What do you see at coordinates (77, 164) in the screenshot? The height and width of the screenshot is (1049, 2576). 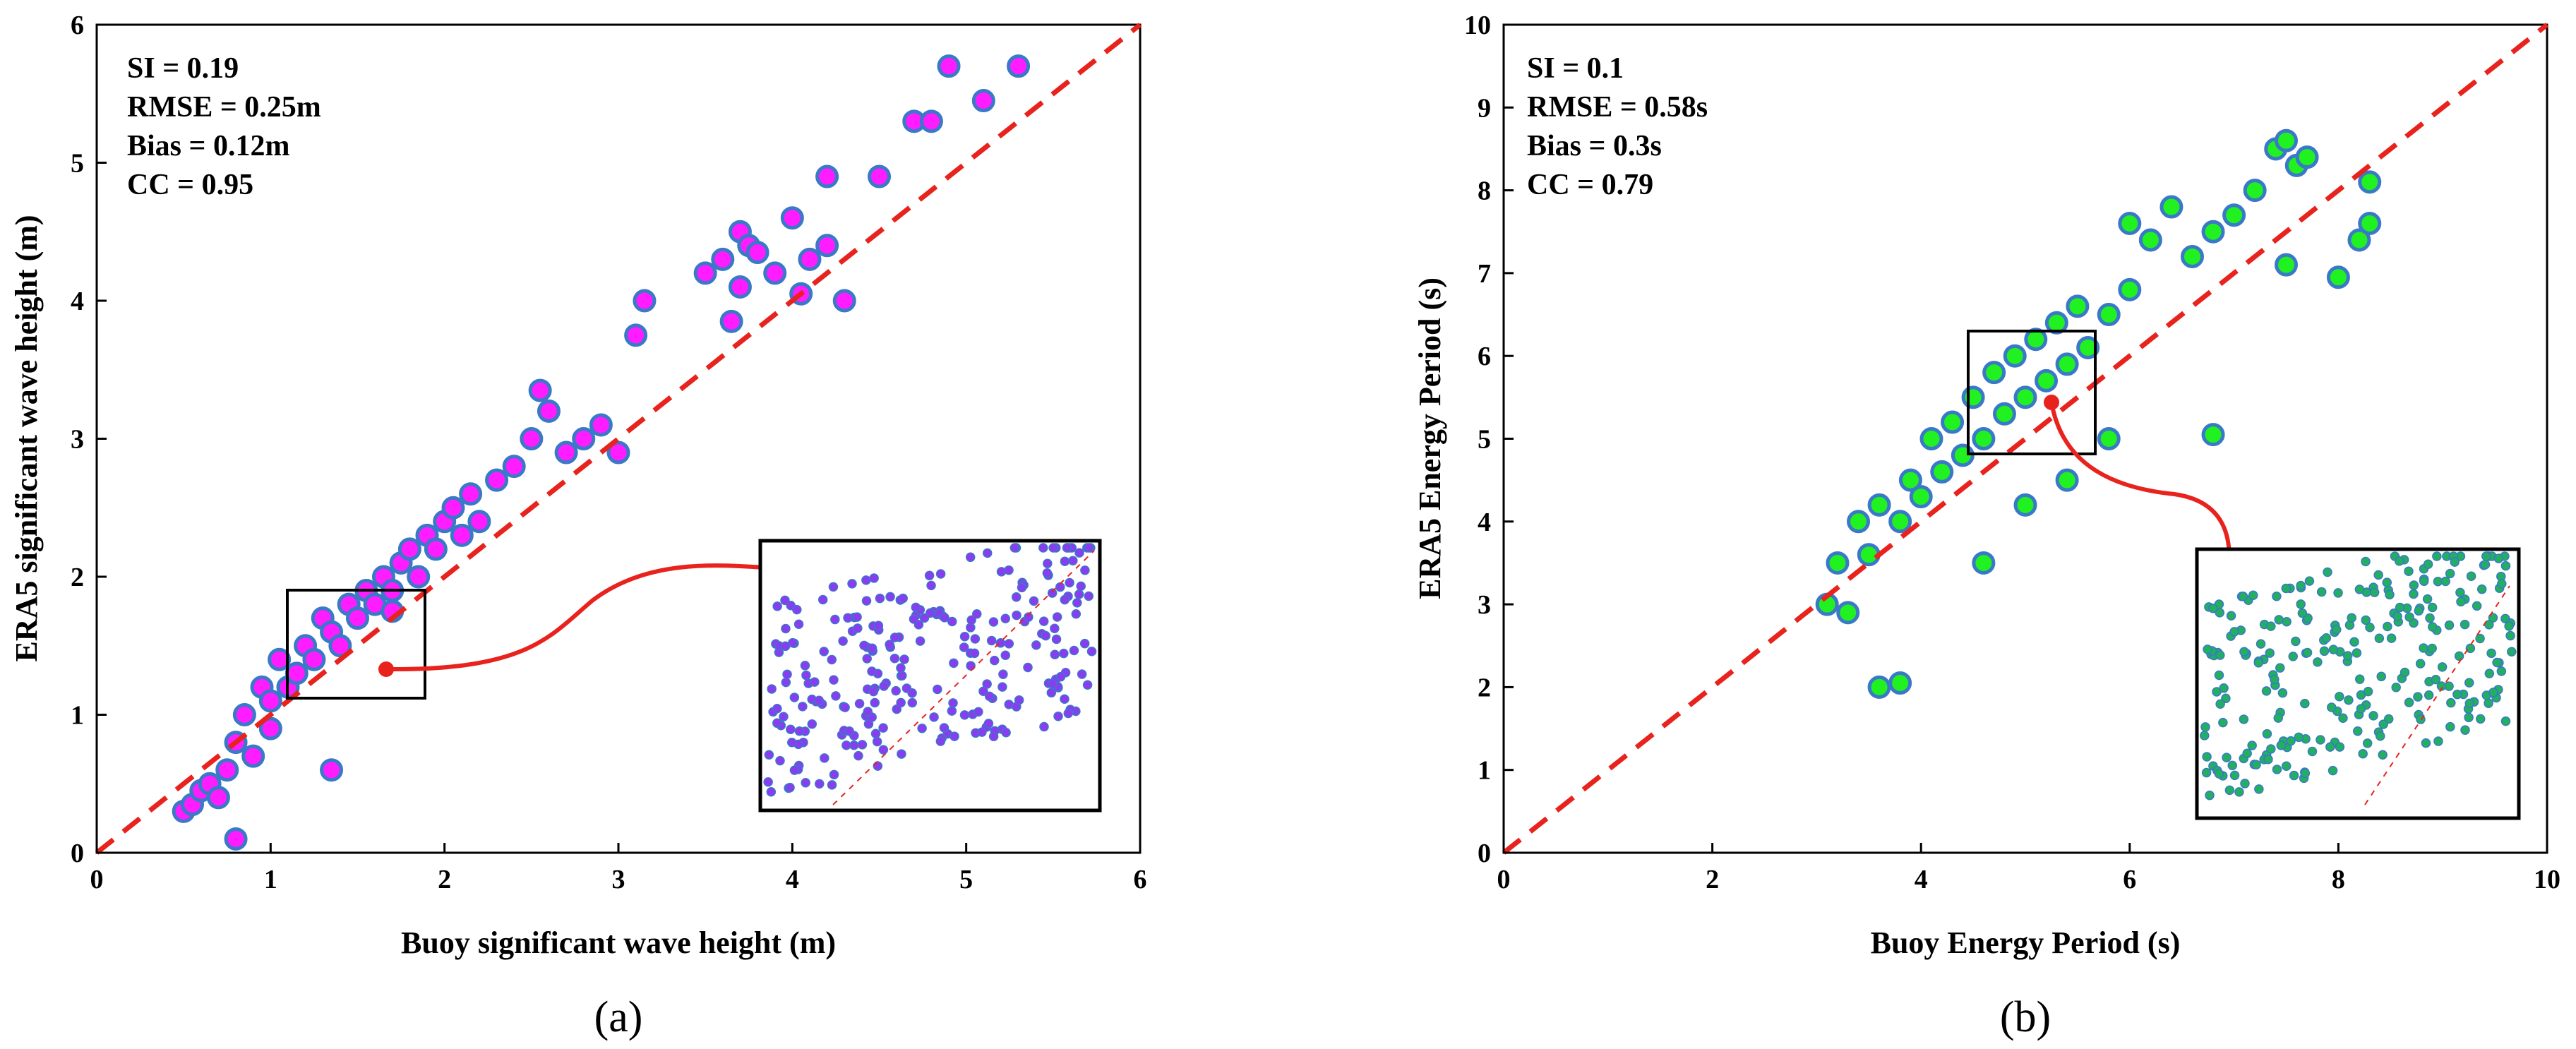 I see `y-tick-label: 5` at bounding box center [77, 164].